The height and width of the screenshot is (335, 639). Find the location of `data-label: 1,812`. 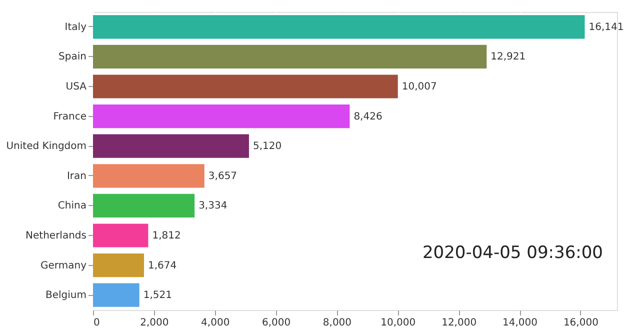

data-label: 1,812 is located at coordinates (166, 236).